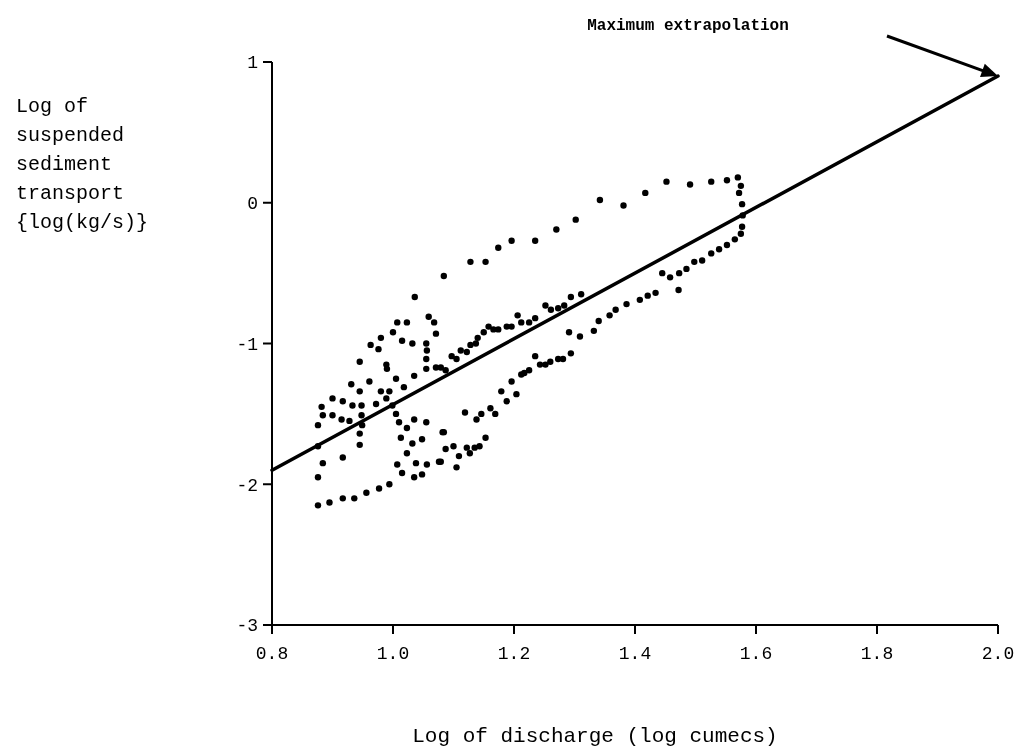  What do you see at coordinates (393, 654) in the screenshot?
I see `x-tick-label: 1.0` at bounding box center [393, 654].